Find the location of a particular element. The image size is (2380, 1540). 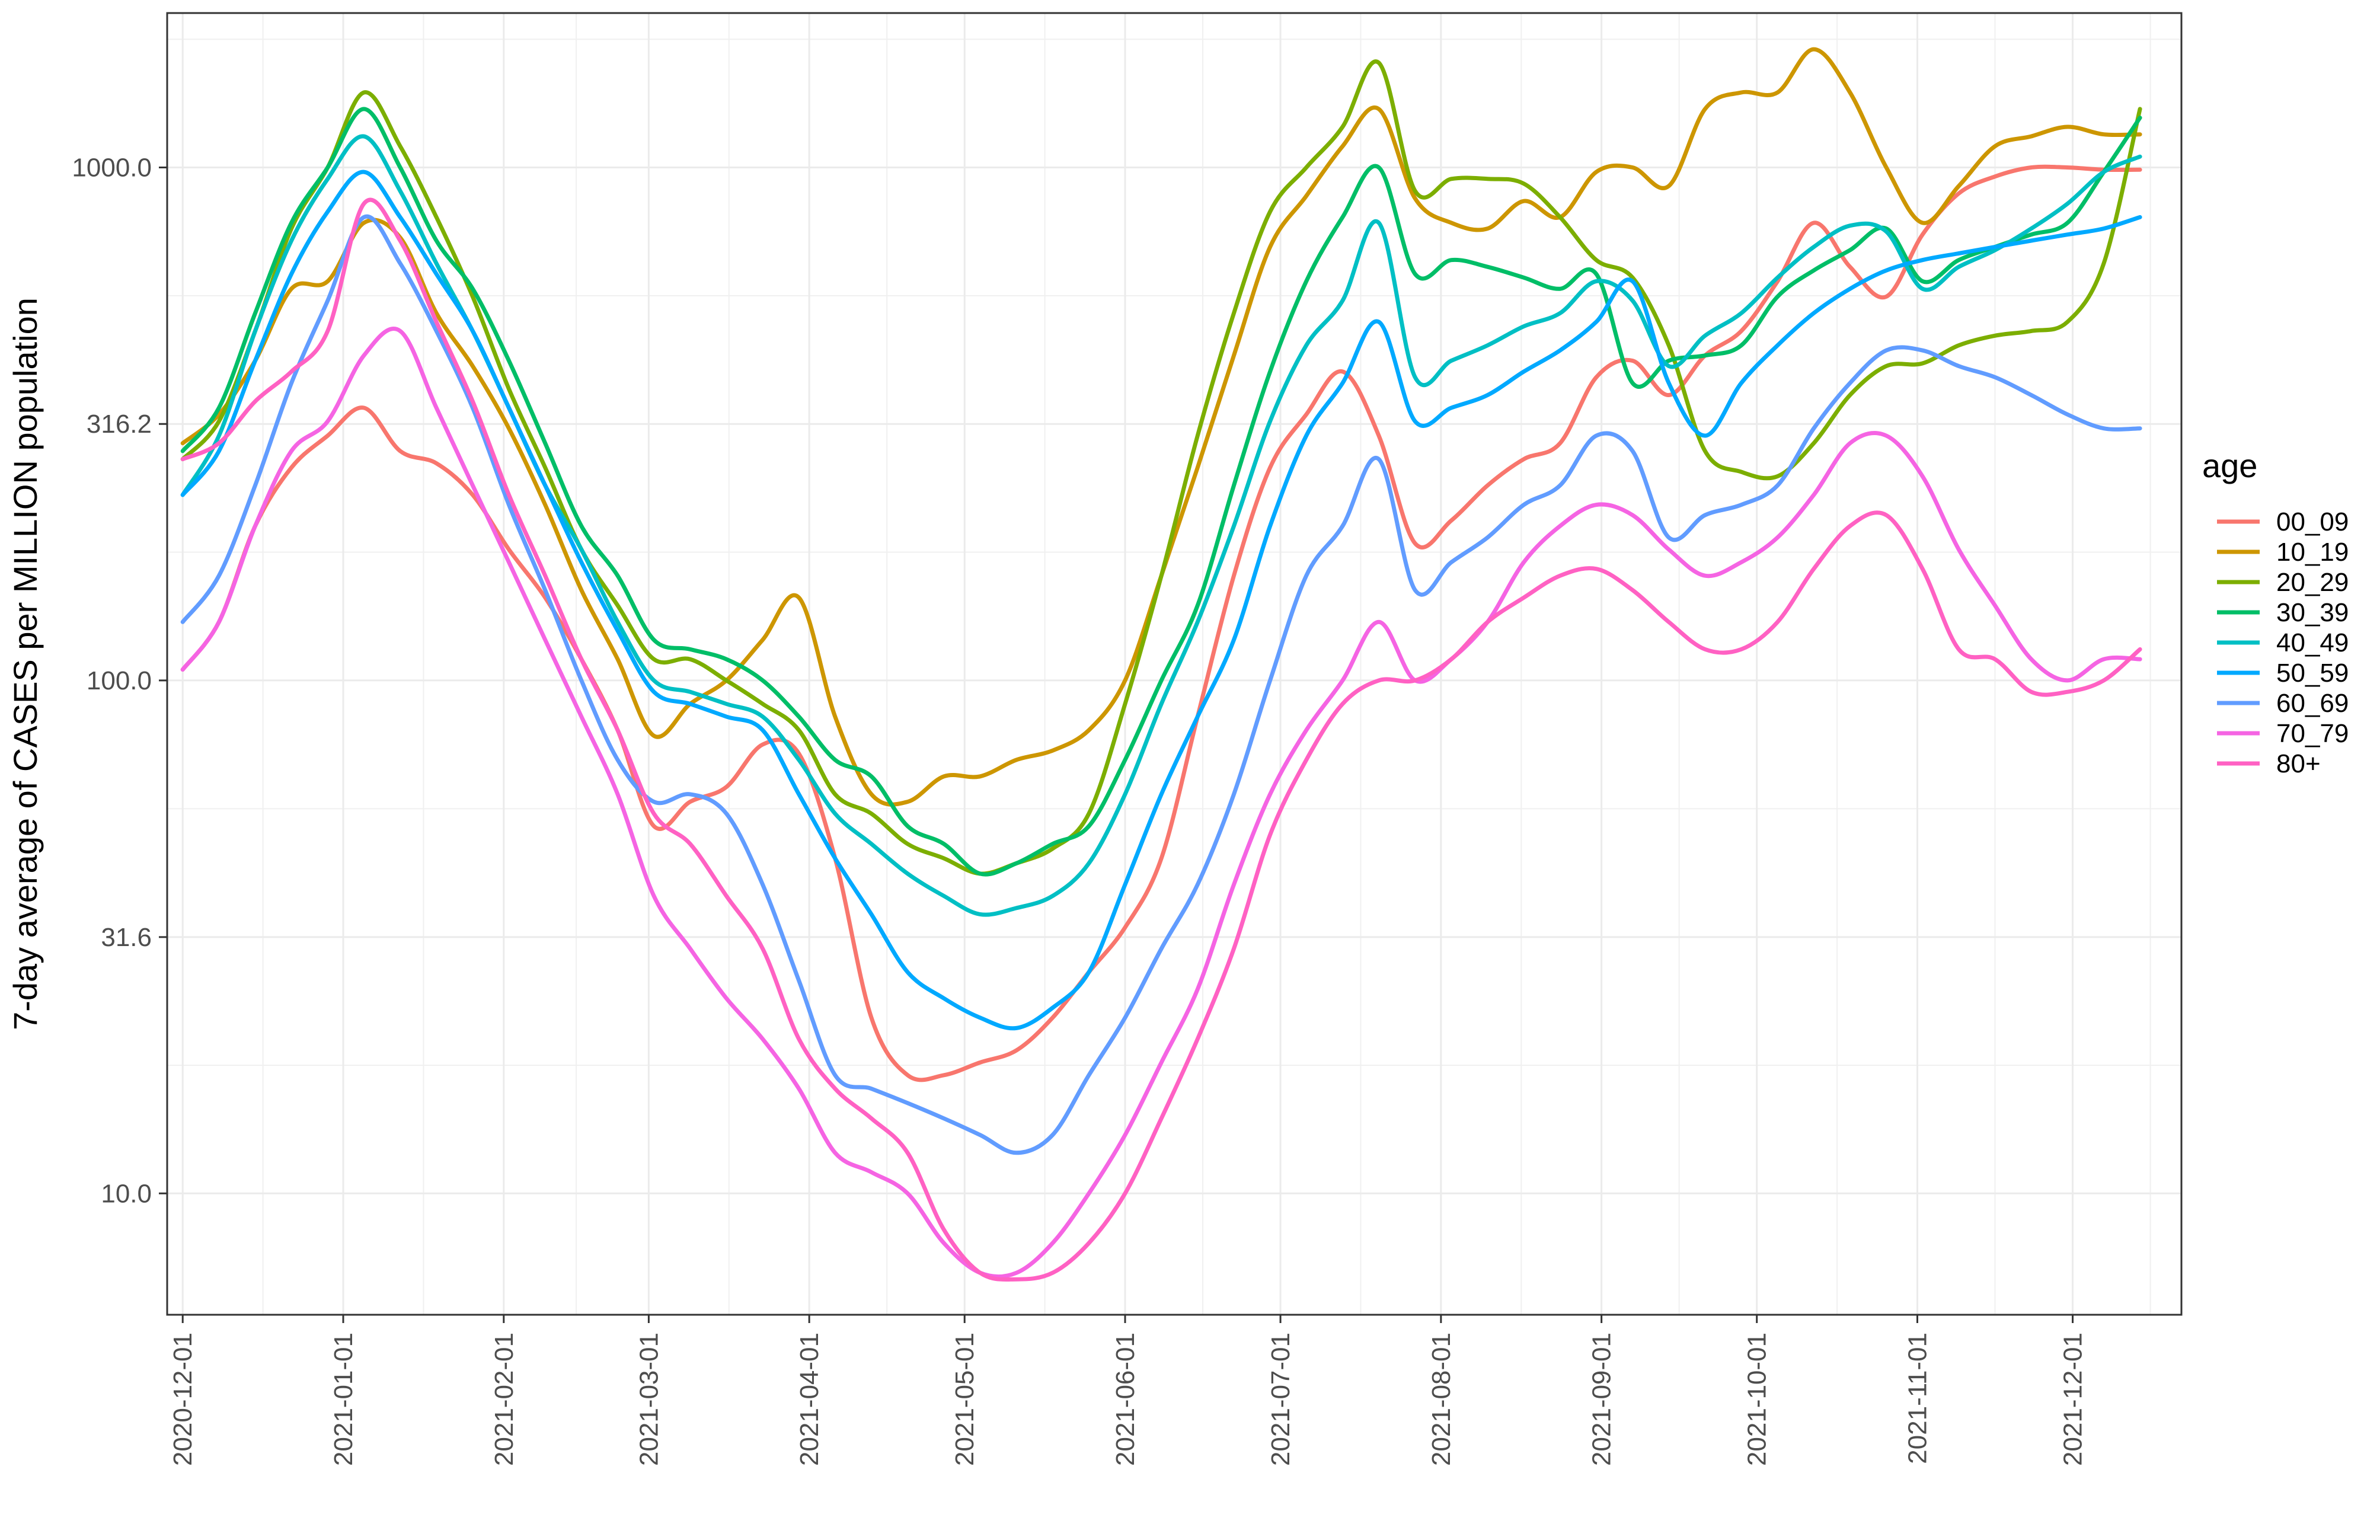

y-tick-label: 10.0 is located at coordinates (126, 1193).